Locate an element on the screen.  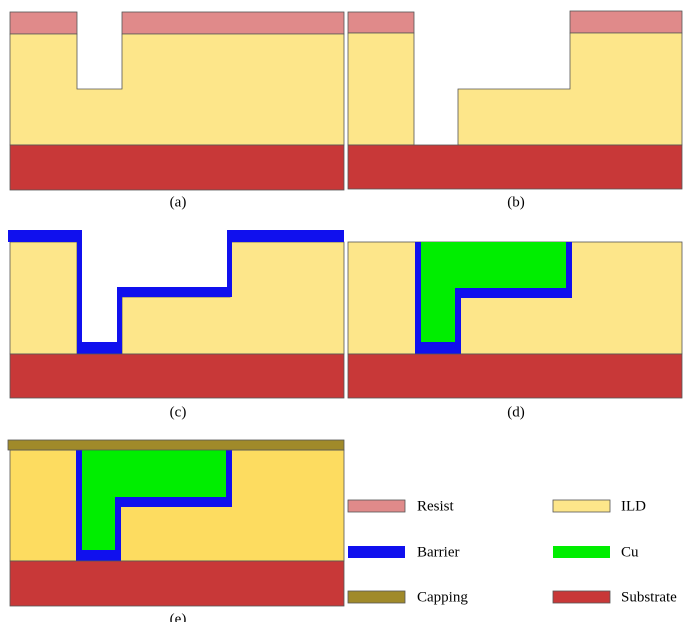
panel-d: (d) is located at coordinates (515, 330).